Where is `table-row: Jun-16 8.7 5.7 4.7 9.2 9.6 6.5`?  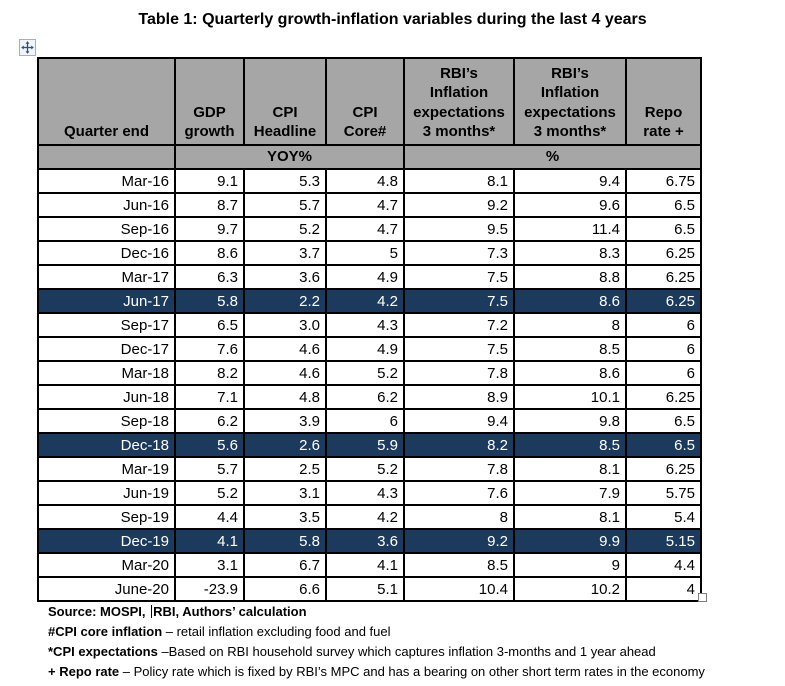
table-row: Jun-16 8.7 5.7 4.7 9.2 9.6 6.5 is located at coordinates (369, 205).